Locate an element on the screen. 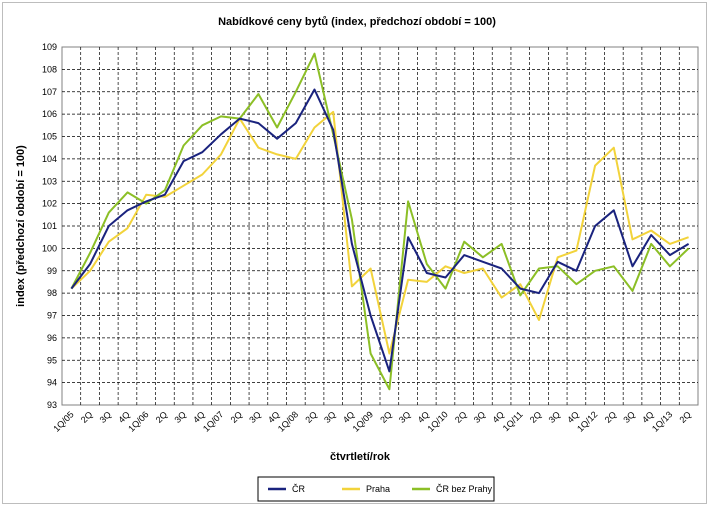 This screenshot has width=716, height=512. y-tick-label: 102 is located at coordinates (49, 204).